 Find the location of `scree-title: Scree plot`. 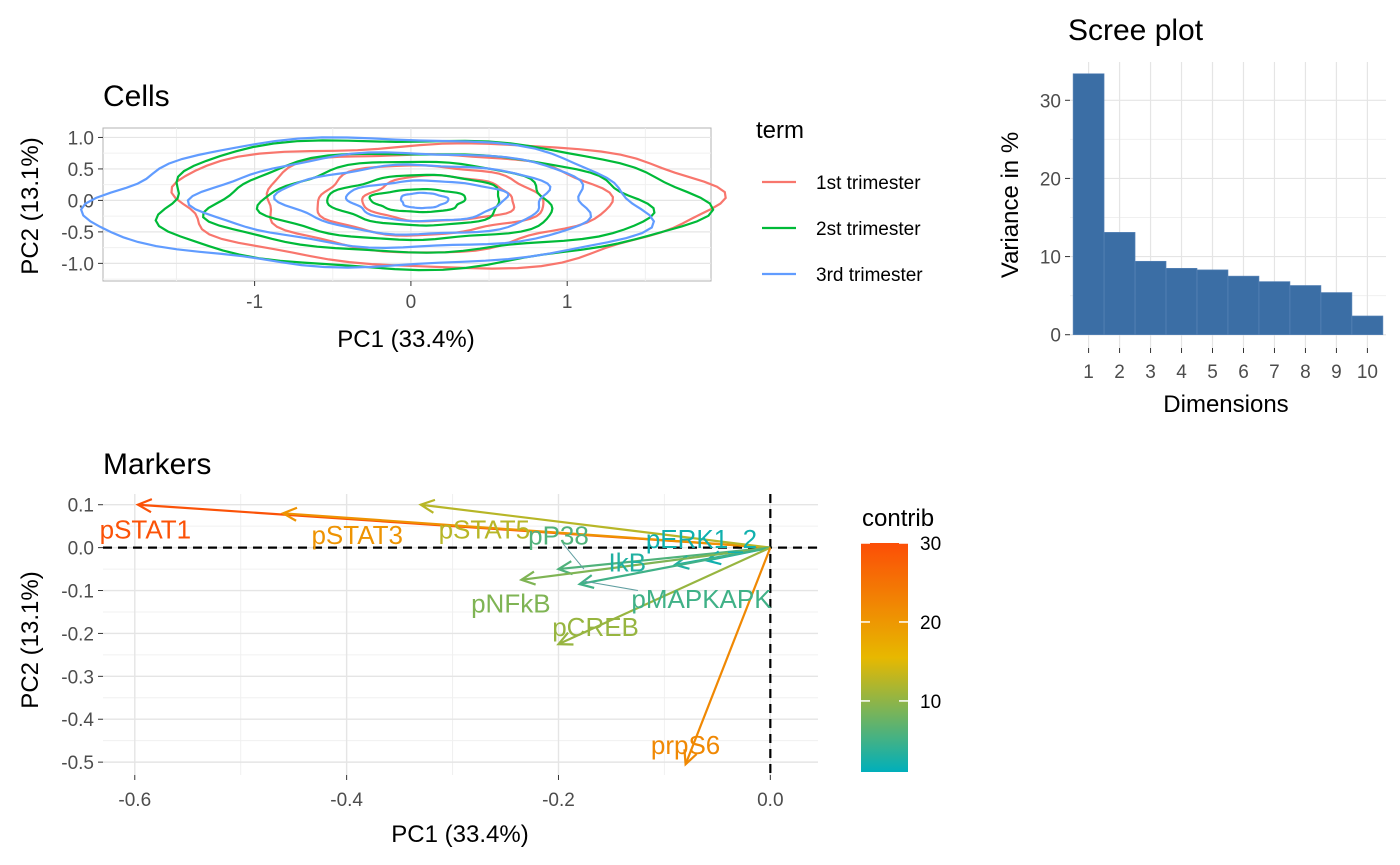

scree-title: Scree plot is located at coordinates (1136, 30).